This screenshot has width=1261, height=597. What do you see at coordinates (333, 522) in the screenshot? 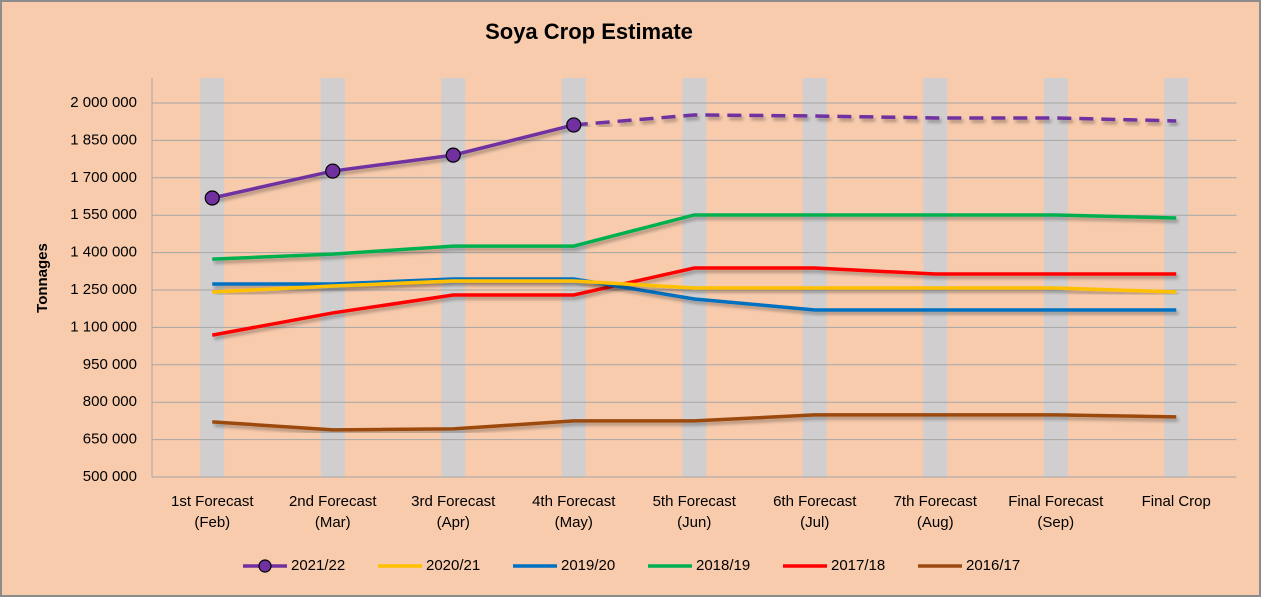
I see `x-tick-label: (Mar)` at bounding box center [333, 522].